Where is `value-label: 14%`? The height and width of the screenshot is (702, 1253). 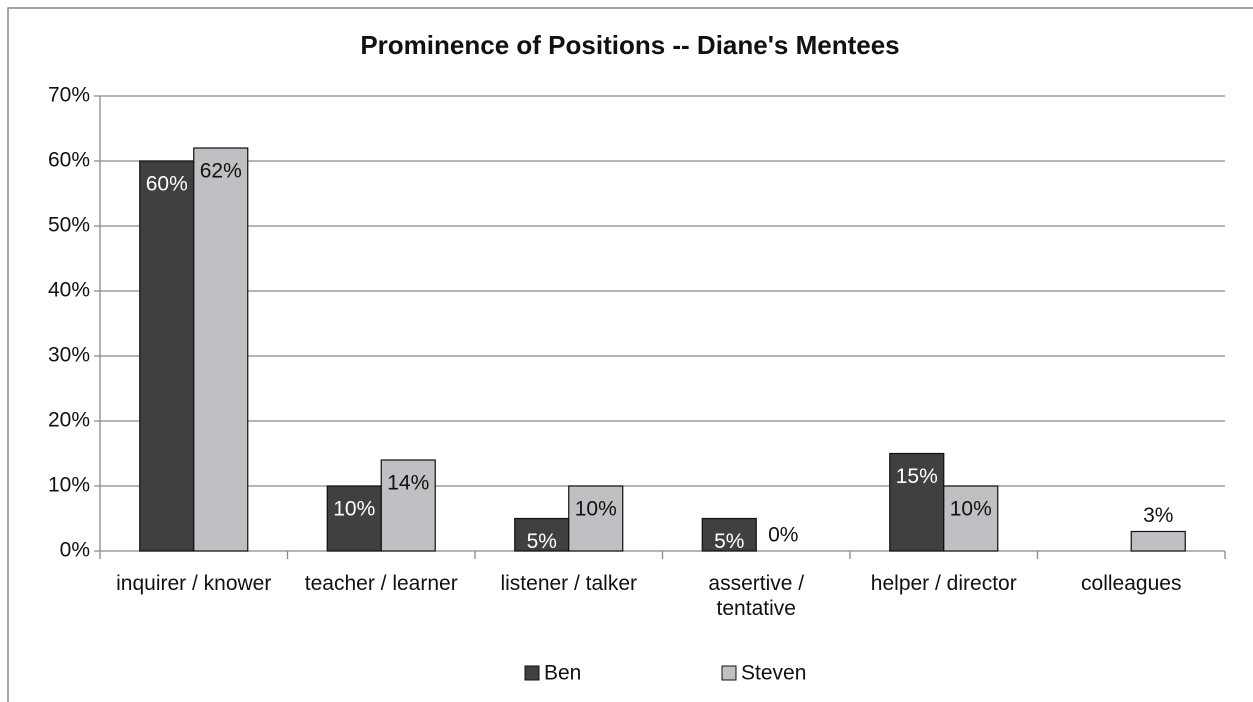
value-label: 14% is located at coordinates (408, 483).